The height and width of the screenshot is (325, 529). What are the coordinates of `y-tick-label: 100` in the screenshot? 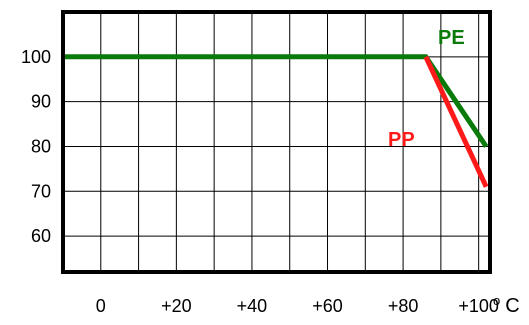 It's located at (36, 57).